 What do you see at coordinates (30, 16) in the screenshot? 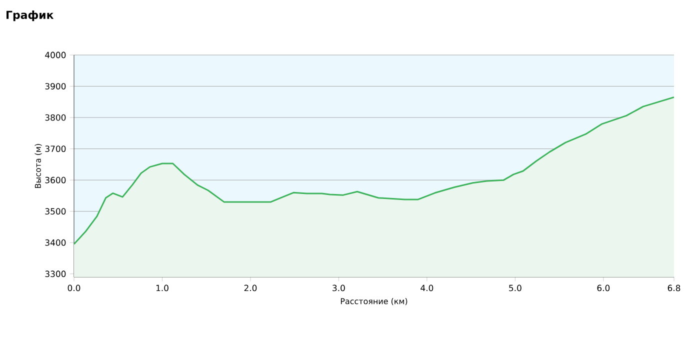
I see `chart-title: График` at bounding box center [30, 16].